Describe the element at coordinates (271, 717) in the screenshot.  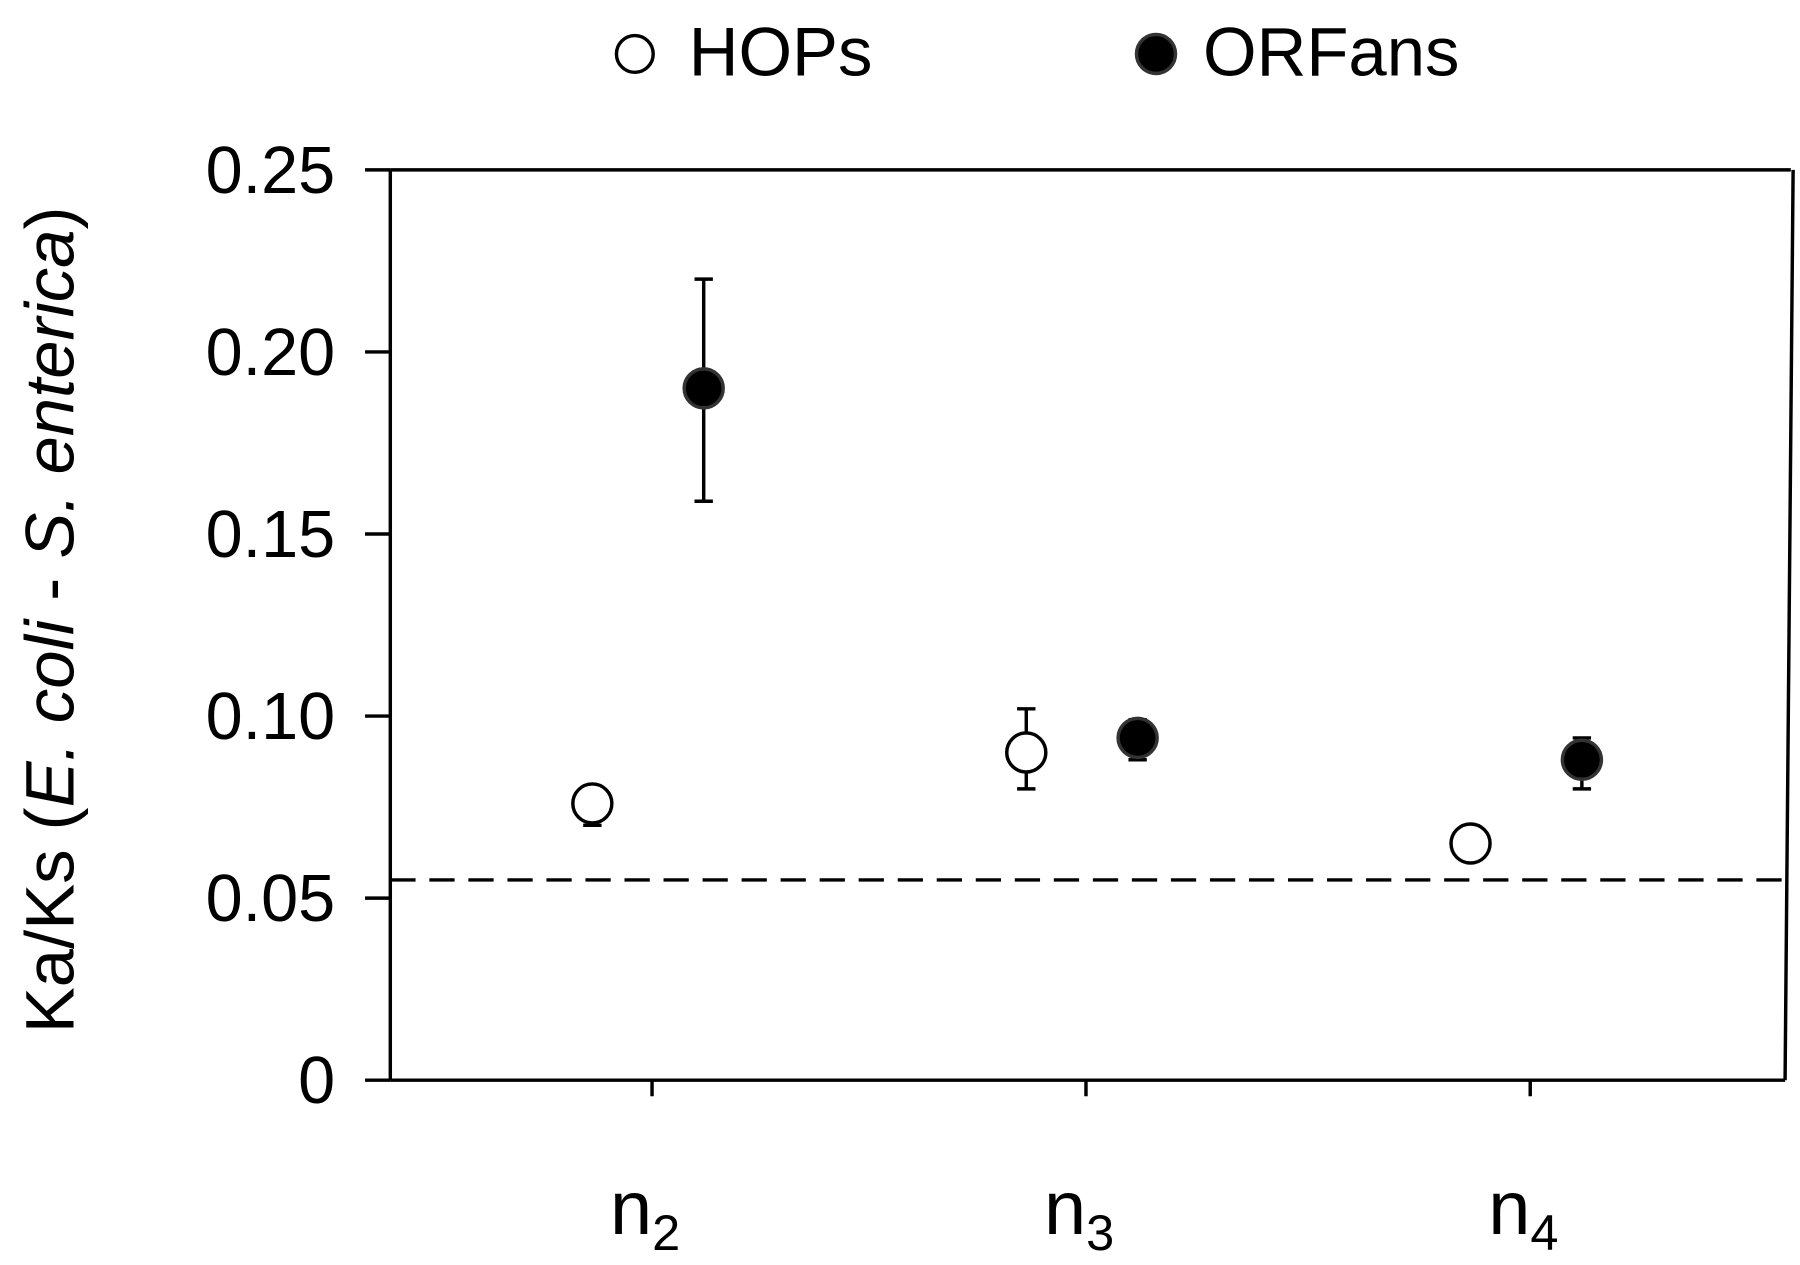
I see `y-tick-label: 0.10` at that location.